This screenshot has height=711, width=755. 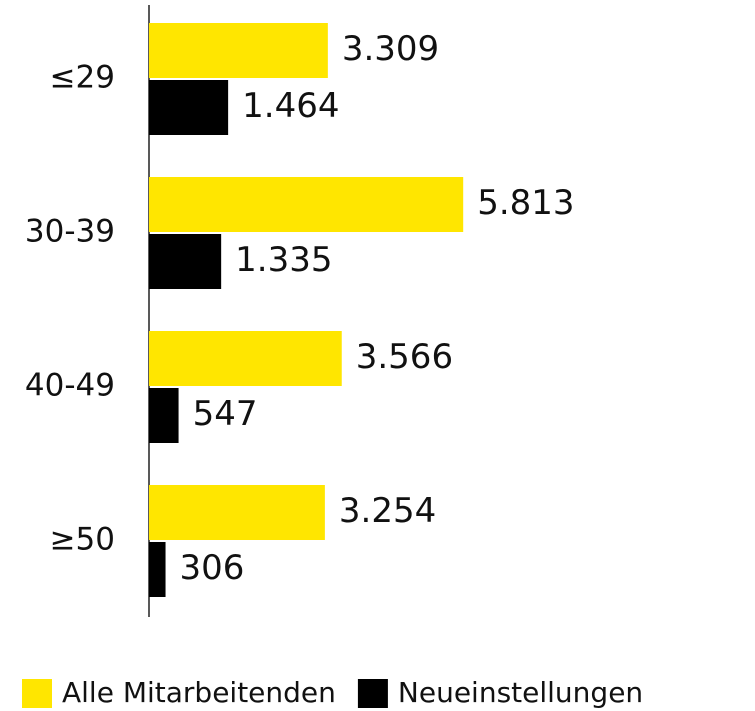 What do you see at coordinates (82, 540) in the screenshot?
I see `category-label: ≥50` at bounding box center [82, 540].